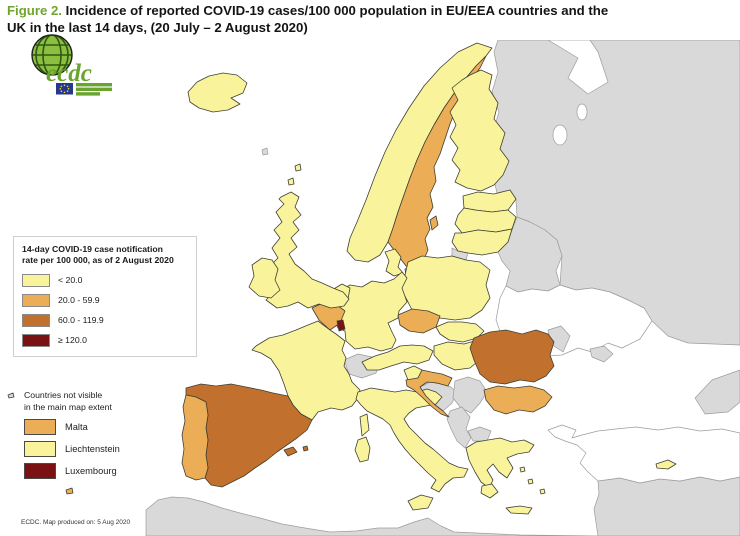 The width and height of the screenshot is (740, 536). What do you see at coordinates (482, 242) in the screenshot?
I see `country-lithuania` at bounding box center [482, 242].